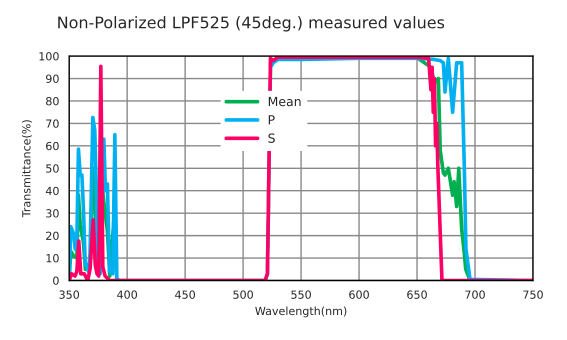  What do you see at coordinates (300, 312) in the screenshot?
I see `x-axis-title: Wavelength(nm)` at bounding box center [300, 312].